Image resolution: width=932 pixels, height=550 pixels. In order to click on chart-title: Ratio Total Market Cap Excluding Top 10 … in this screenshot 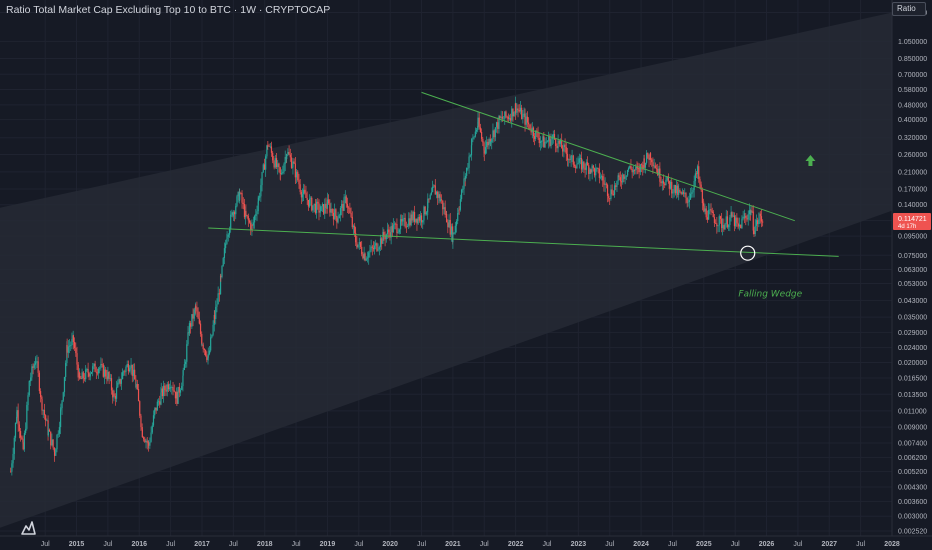, I will do `click(168, 10)`.